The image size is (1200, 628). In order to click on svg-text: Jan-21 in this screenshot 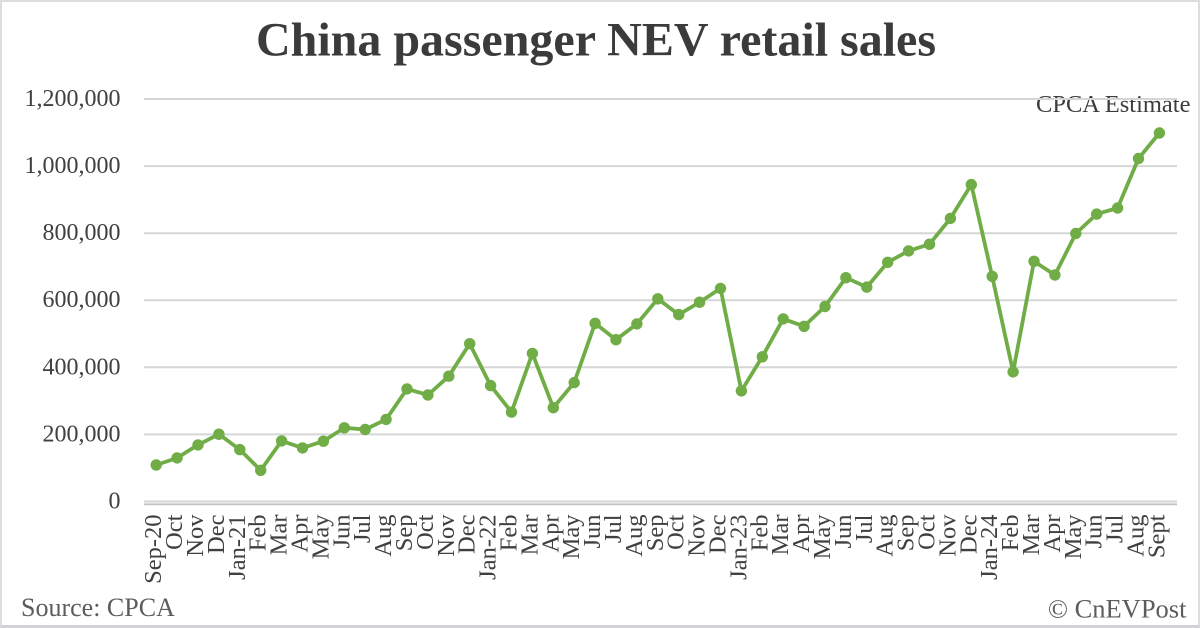, I will do `click(237, 547)`.